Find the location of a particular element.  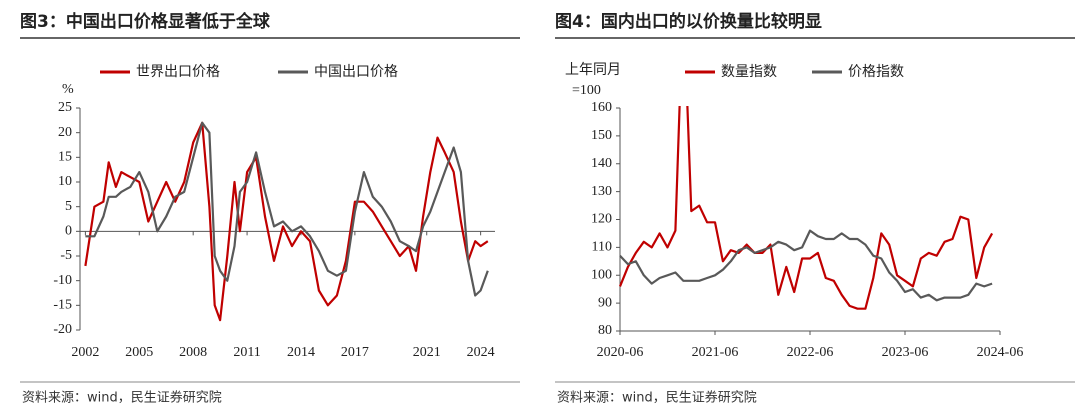

x-tick-label: 2021-06 is located at coordinates (715, 352).